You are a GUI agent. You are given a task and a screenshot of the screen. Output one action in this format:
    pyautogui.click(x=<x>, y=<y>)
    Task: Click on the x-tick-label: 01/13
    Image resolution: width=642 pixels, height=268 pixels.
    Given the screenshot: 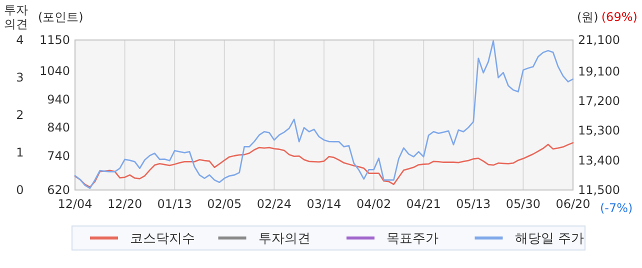 What is the action you would take?
    pyautogui.click(x=174, y=204)
    